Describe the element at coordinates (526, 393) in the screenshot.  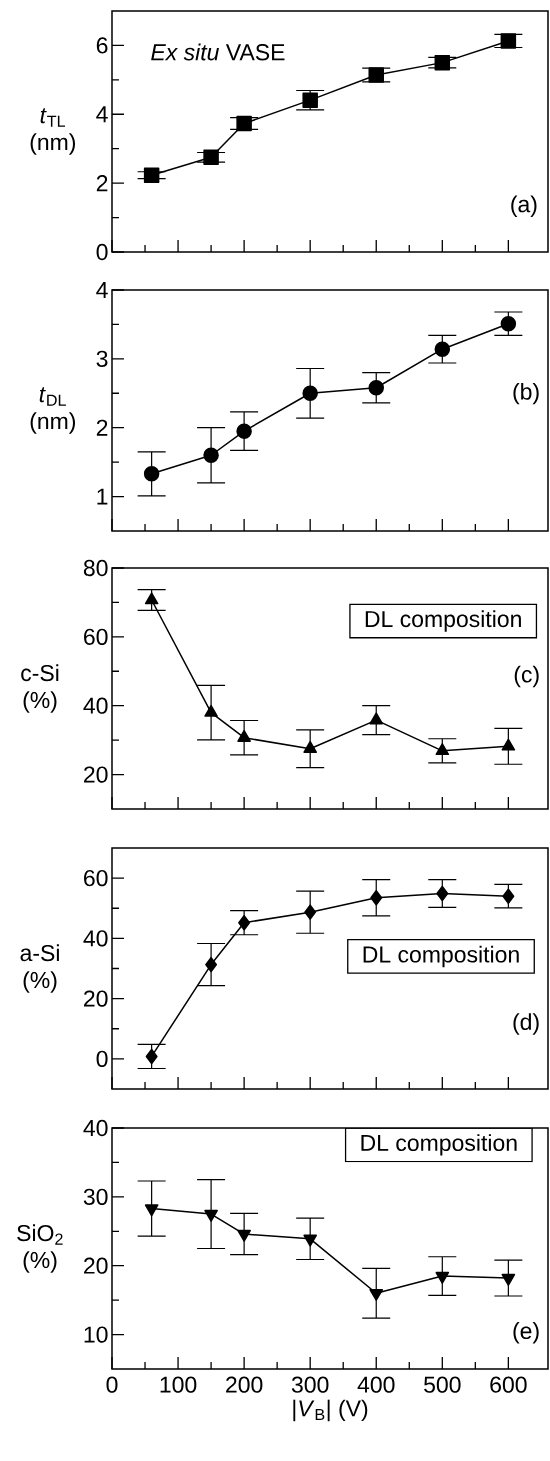
I see `annotation: (b)` at that location.